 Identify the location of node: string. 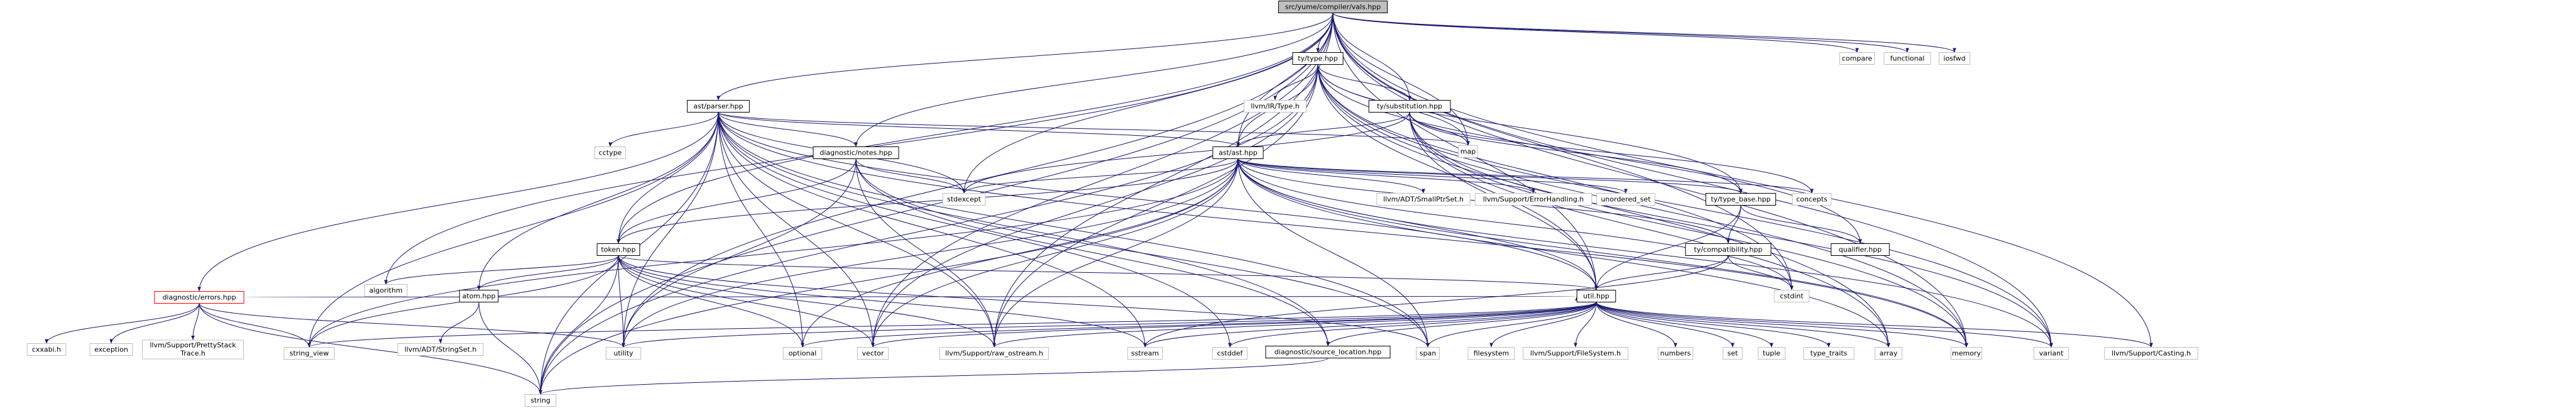
(540, 400).